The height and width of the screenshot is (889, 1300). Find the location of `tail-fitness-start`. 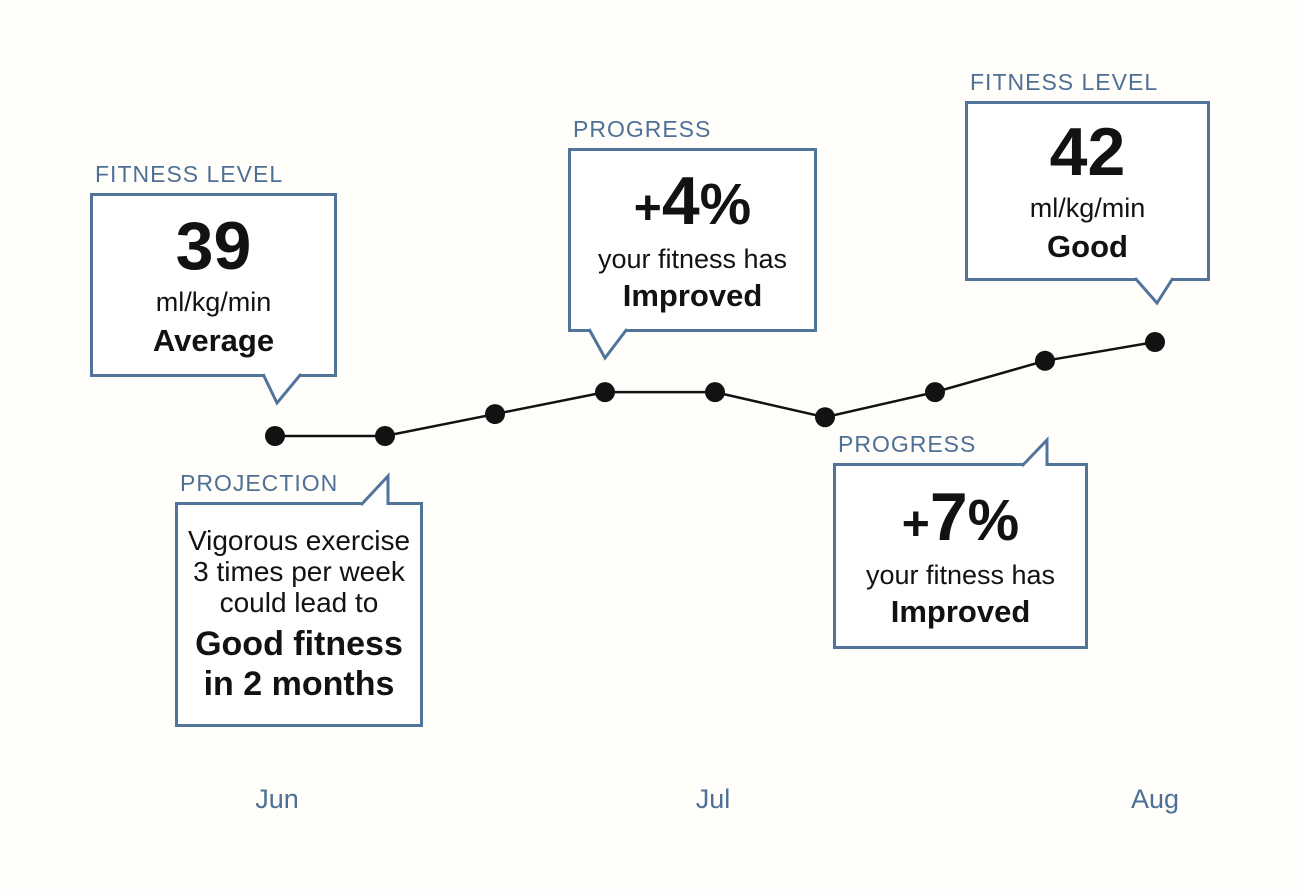

tail-fitness-start is located at coordinates (282, 389).